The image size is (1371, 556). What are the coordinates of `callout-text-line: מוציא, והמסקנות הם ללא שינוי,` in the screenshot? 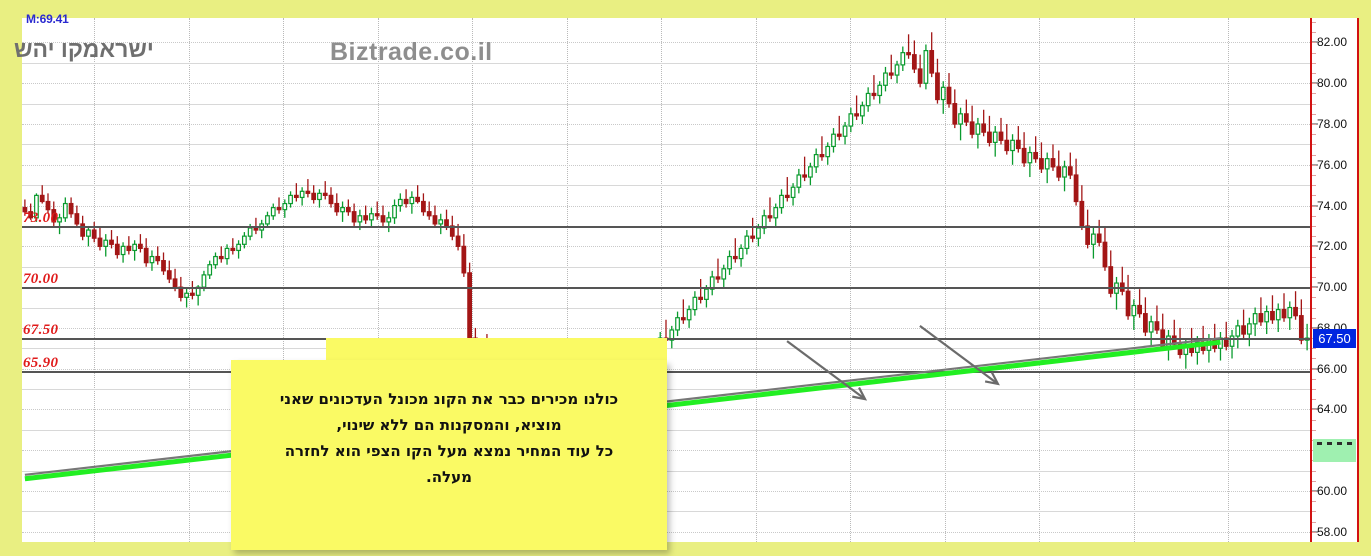 It's located at (449, 425).